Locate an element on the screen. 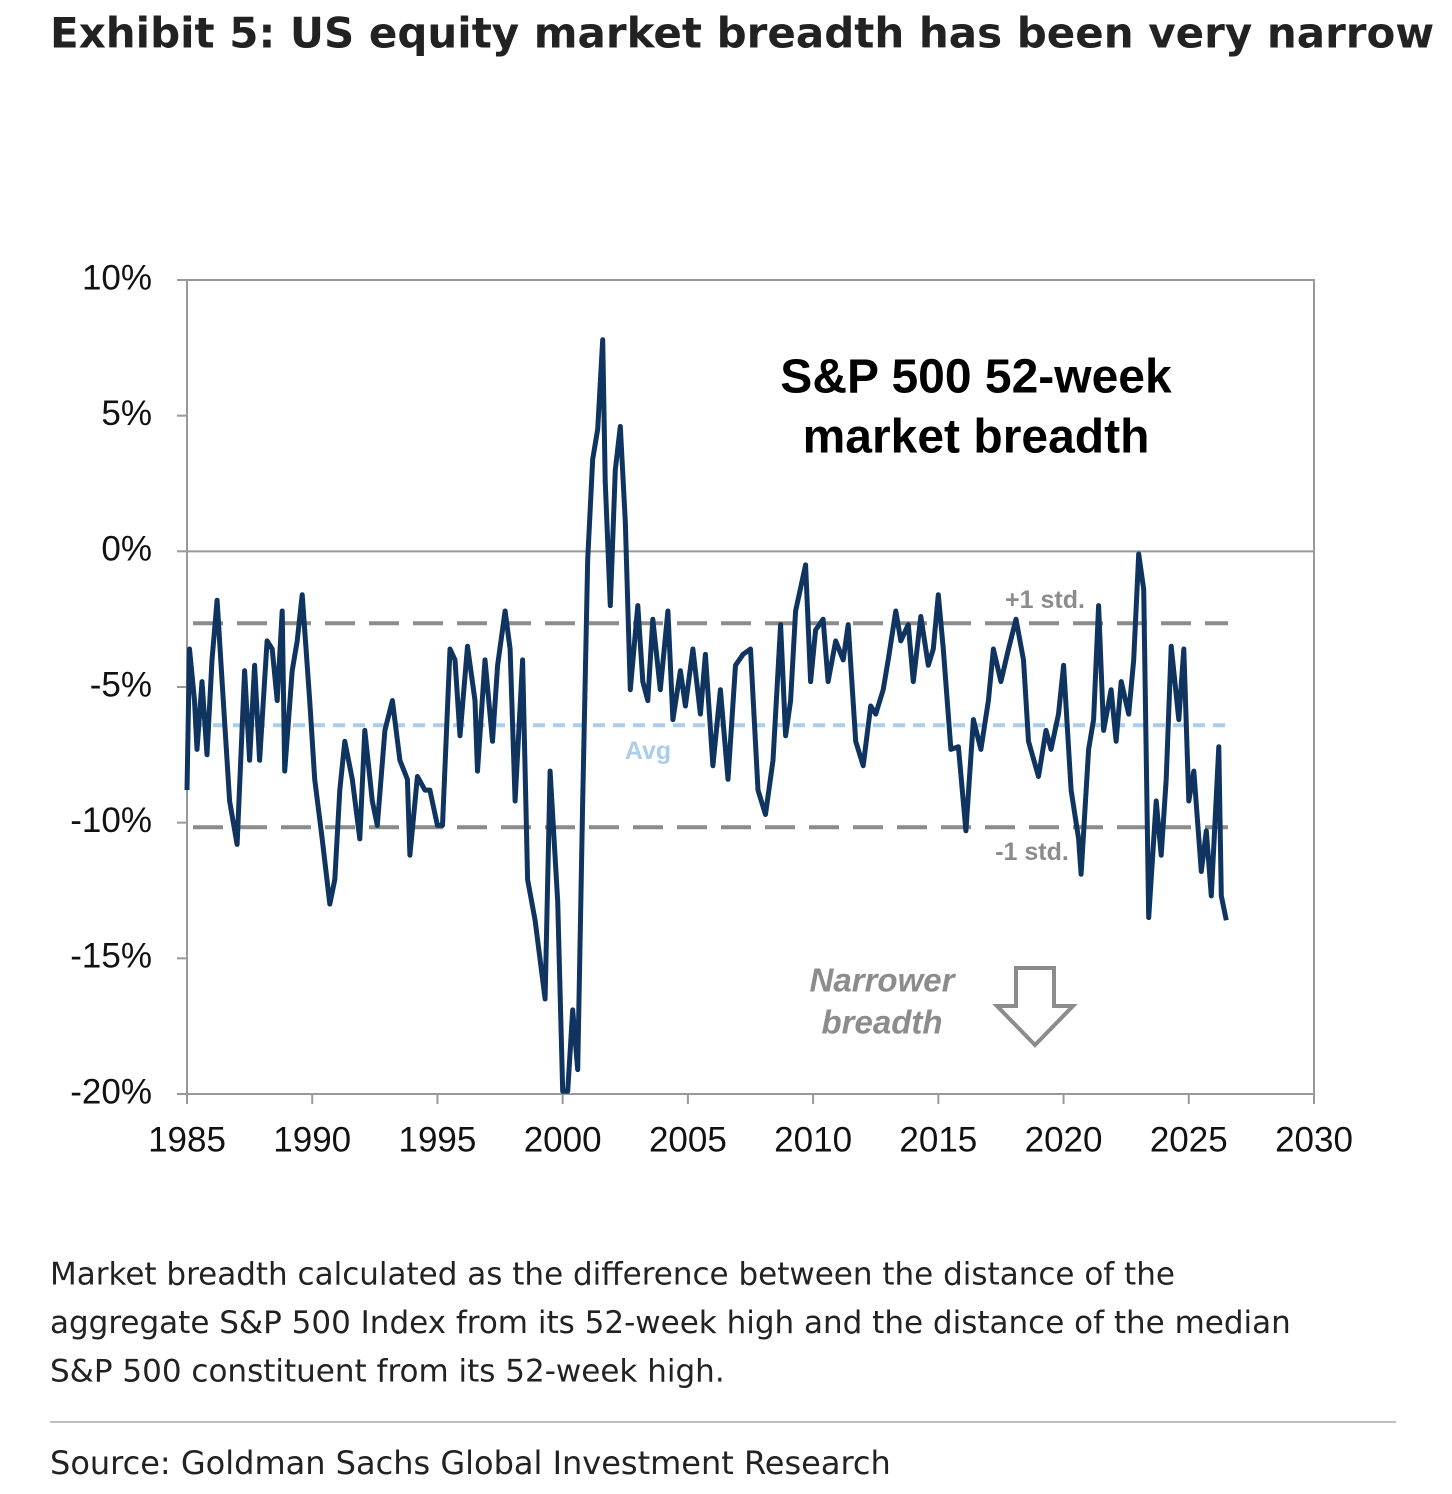  reference-label: Avg is located at coordinates (648, 751).